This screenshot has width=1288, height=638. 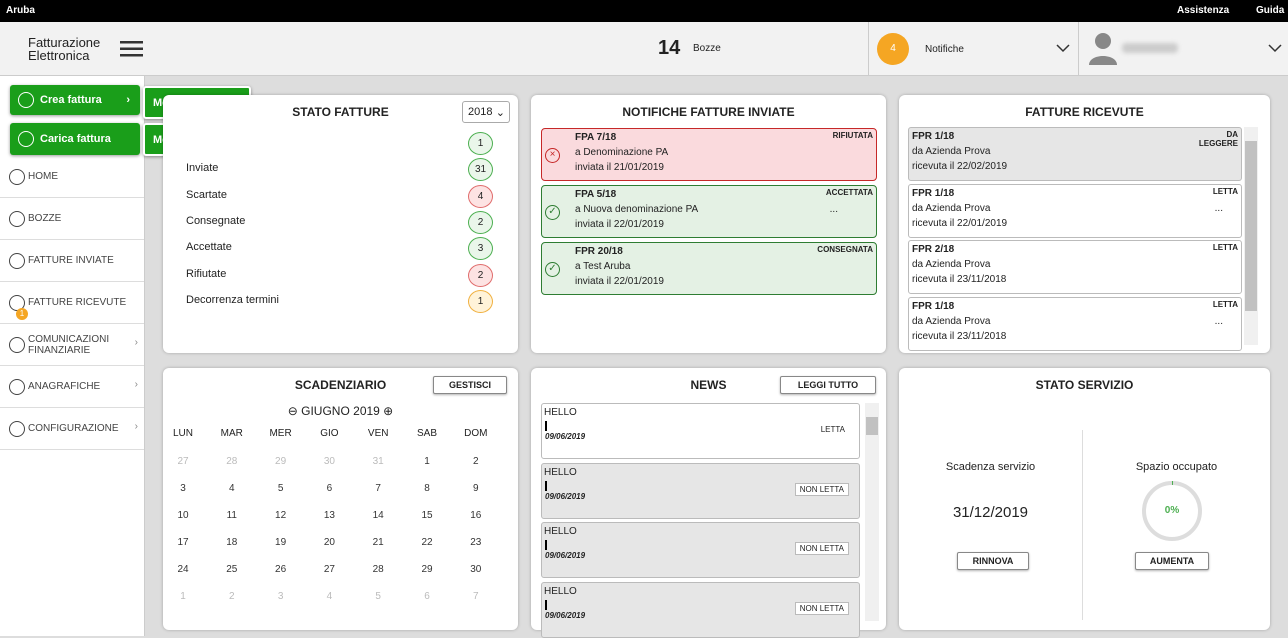 I want to click on calendar-day: 18, so click(x=232, y=542).